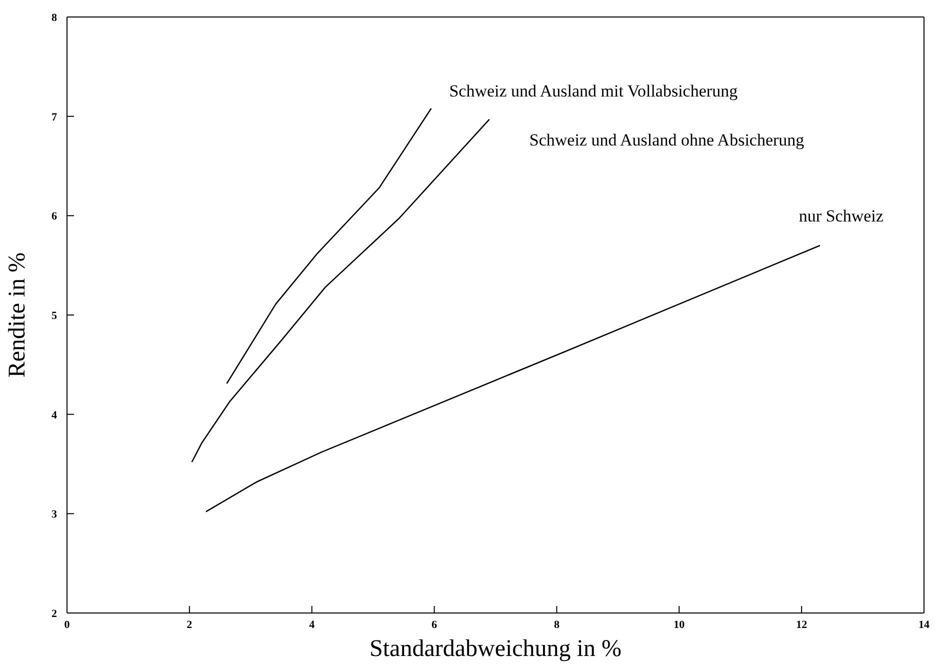  What do you see at coordinates (496, 649) in the screenshot?
I see `x-axis-title: Standardabweichung in %` at bounding box center [496, 649].